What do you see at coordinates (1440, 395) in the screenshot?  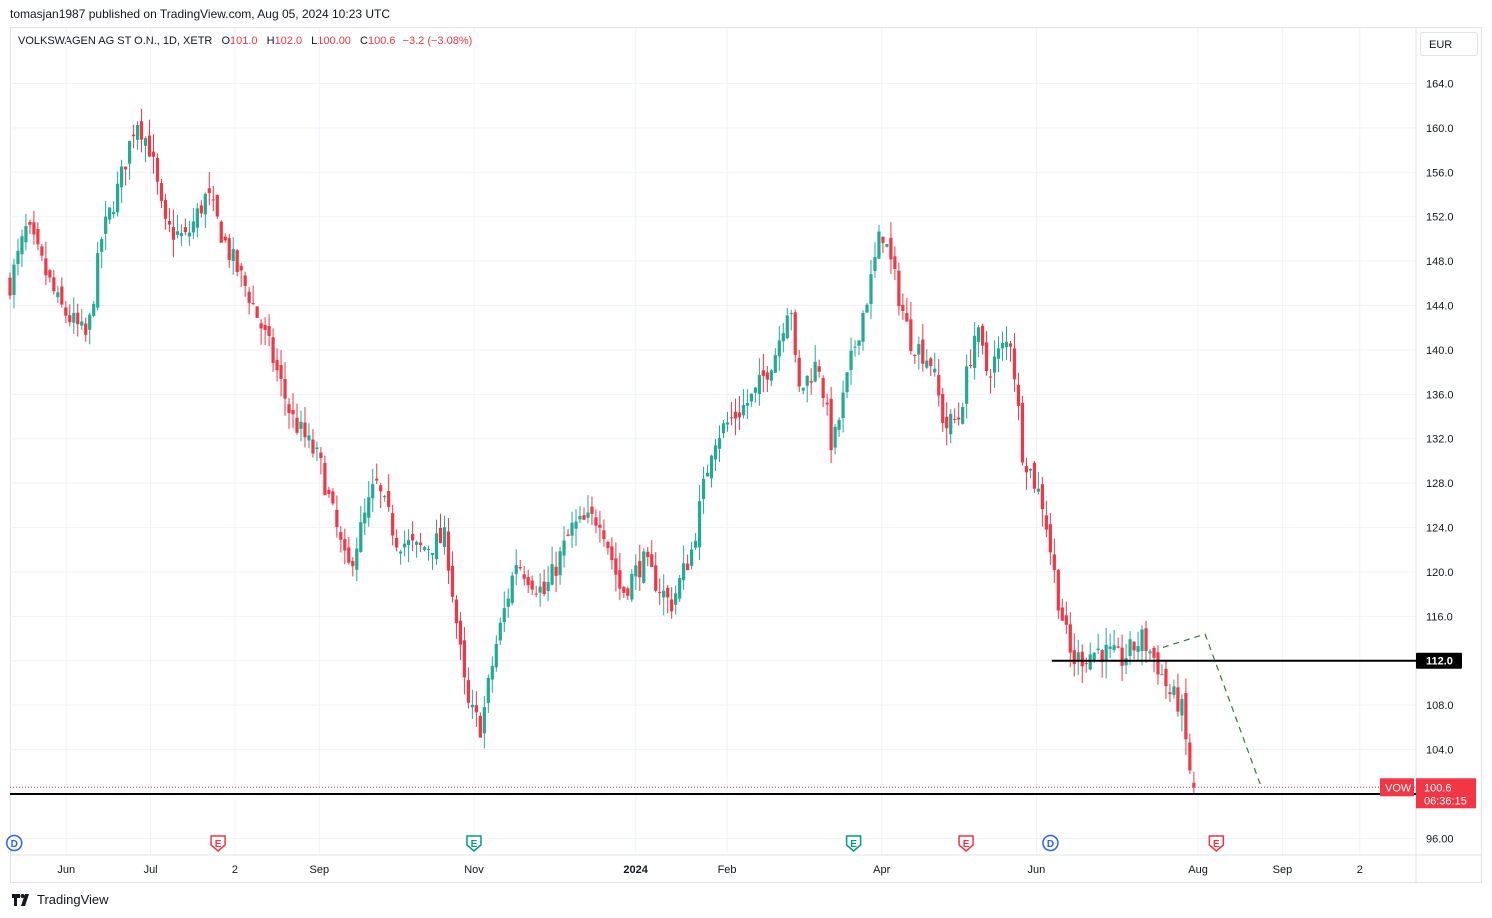 I see `price-tick-label: 136.0` at bounding box center [1440, 395].